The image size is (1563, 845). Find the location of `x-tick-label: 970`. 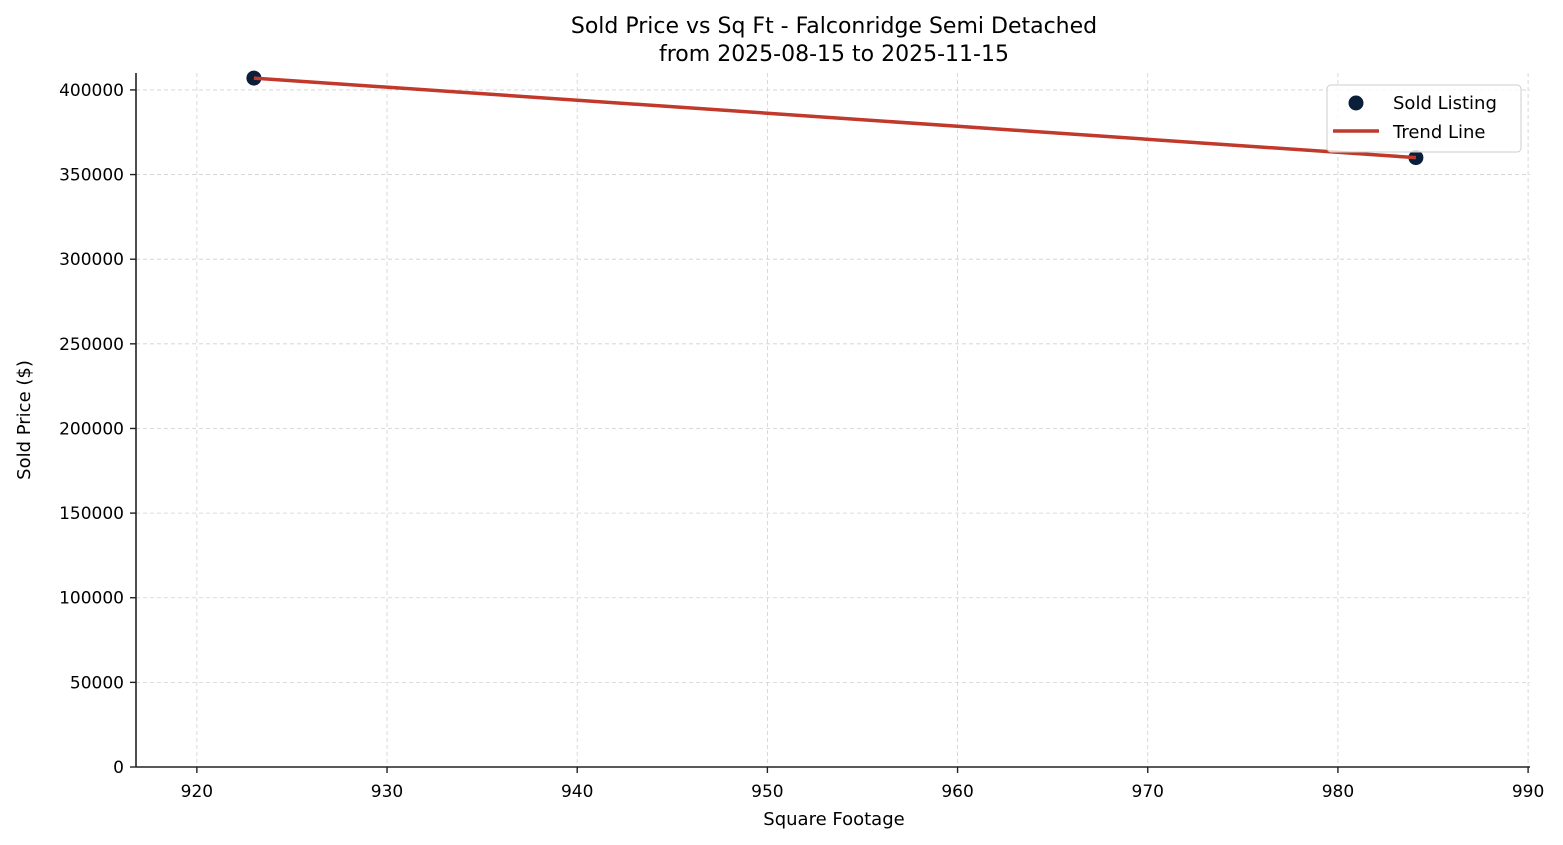

x-tick-label: 970 is located at coordinates (1148, 792).